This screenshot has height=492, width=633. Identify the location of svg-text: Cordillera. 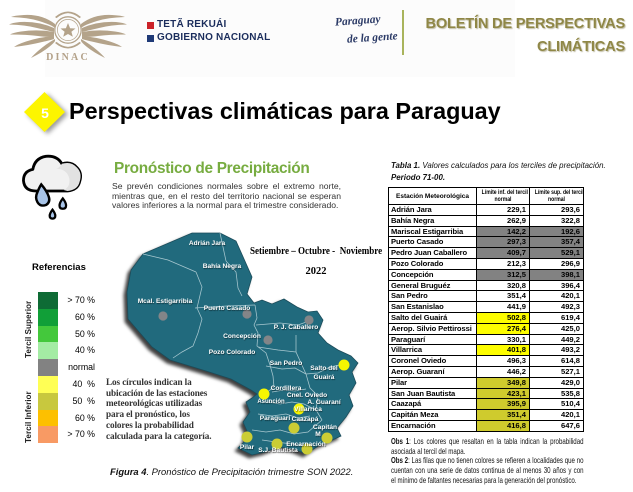
(286, 388).